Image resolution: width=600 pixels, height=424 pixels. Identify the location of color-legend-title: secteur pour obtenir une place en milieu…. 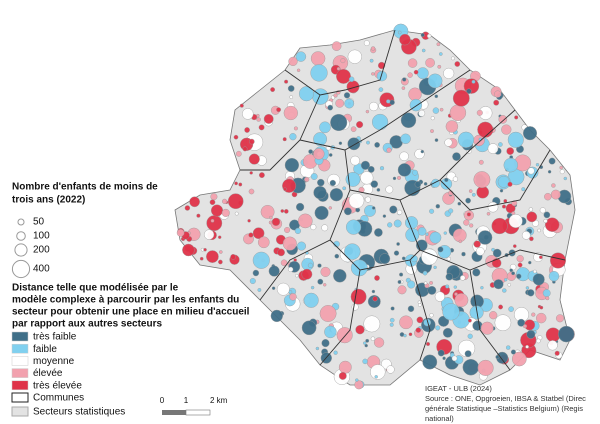
(131, 312).